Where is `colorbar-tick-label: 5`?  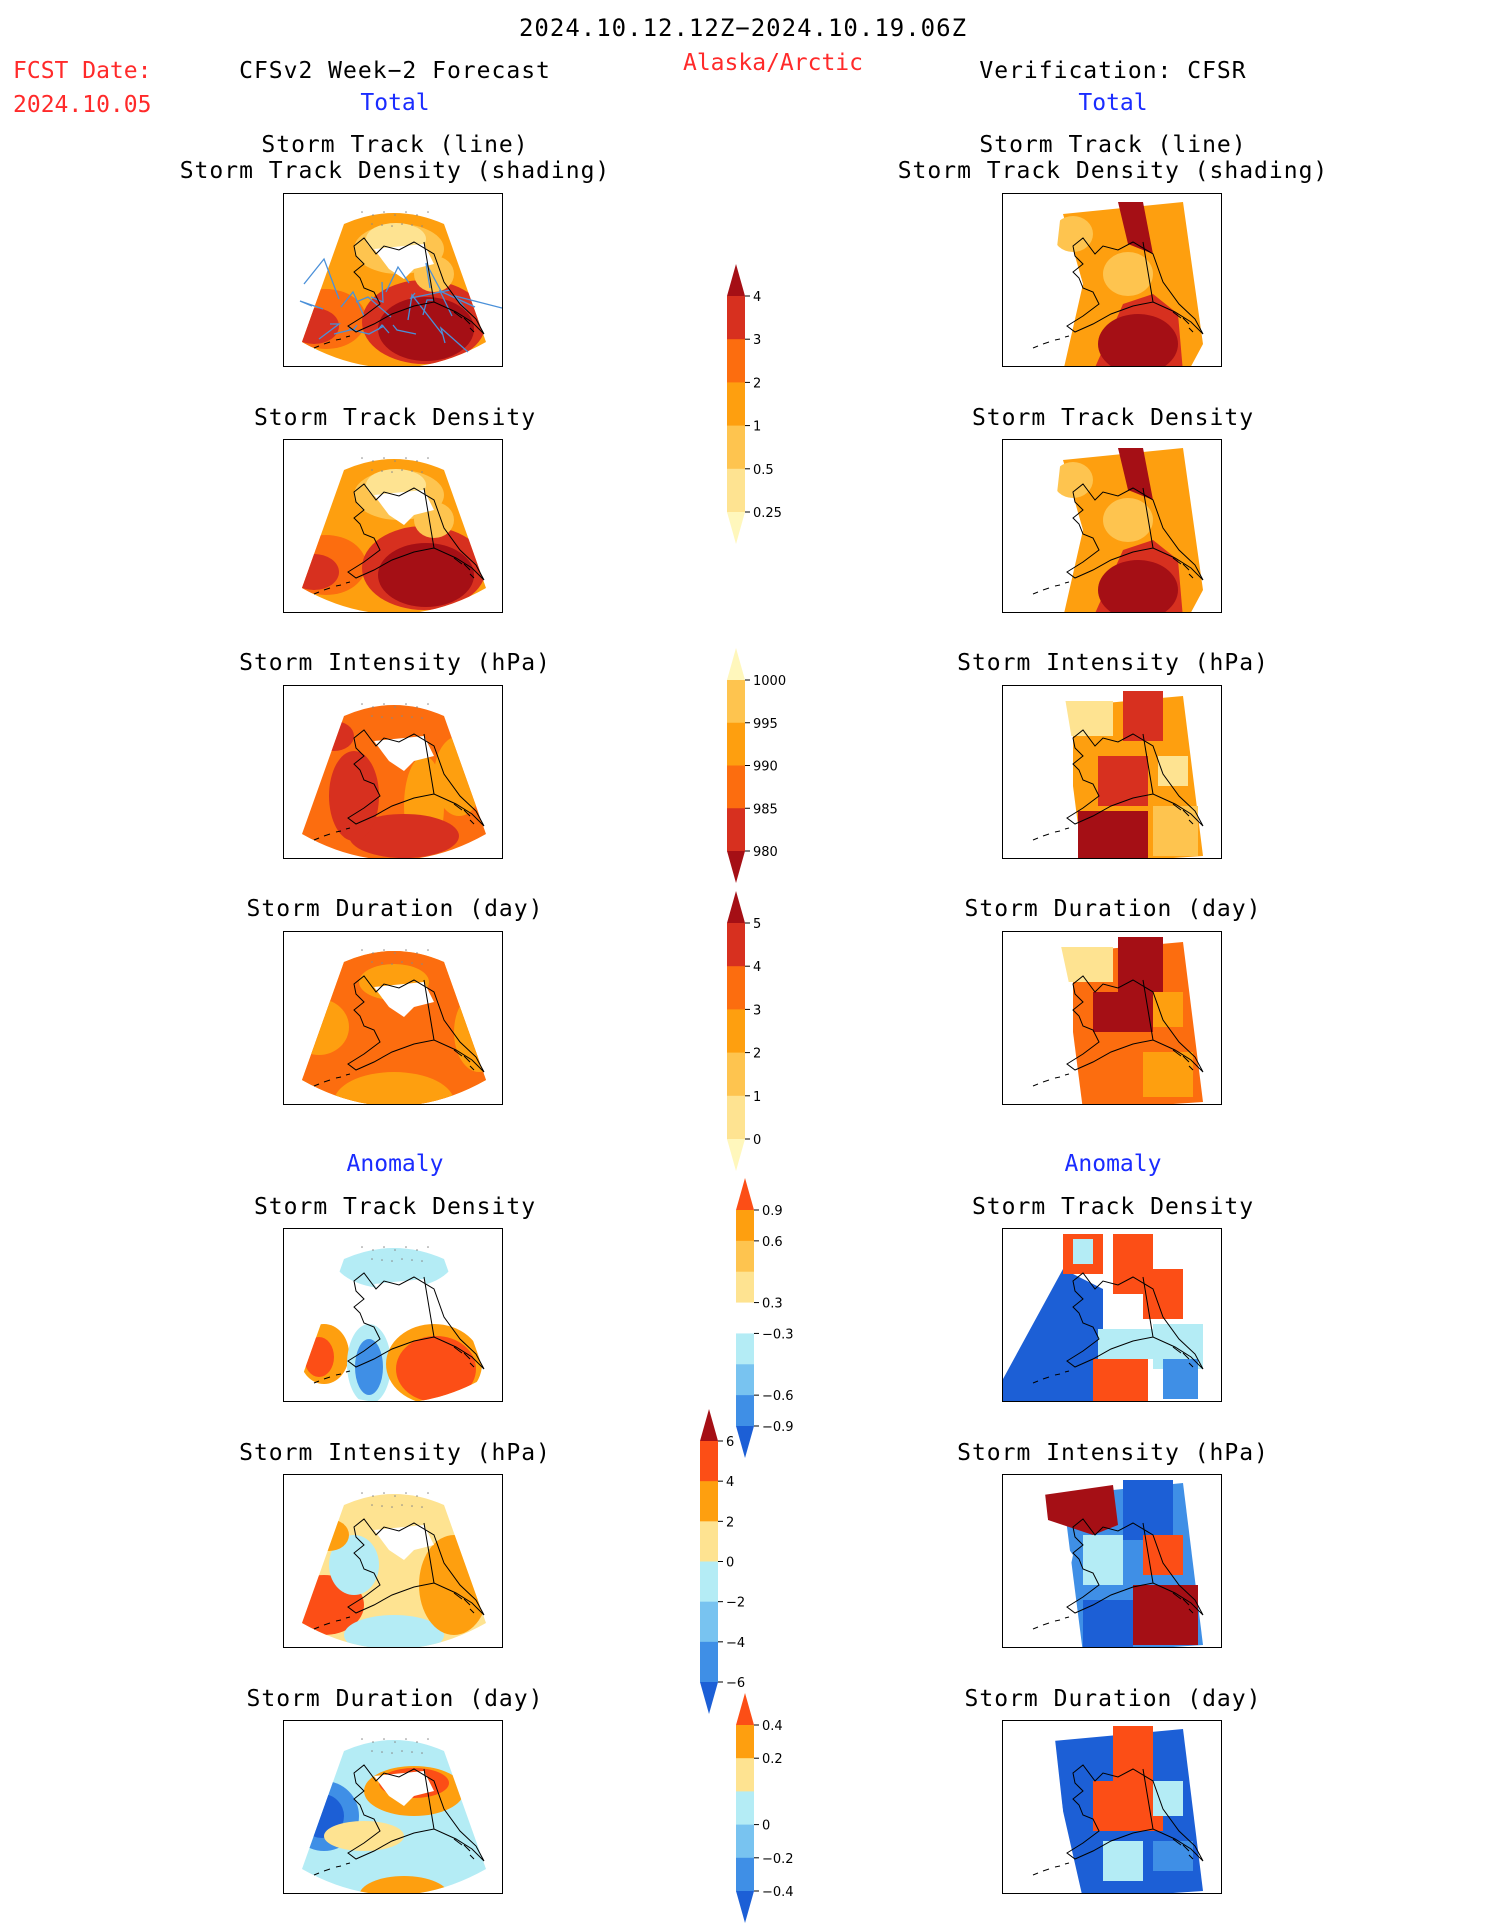 colorbar-tick-label: 5 is located at coordinates (757, 924).